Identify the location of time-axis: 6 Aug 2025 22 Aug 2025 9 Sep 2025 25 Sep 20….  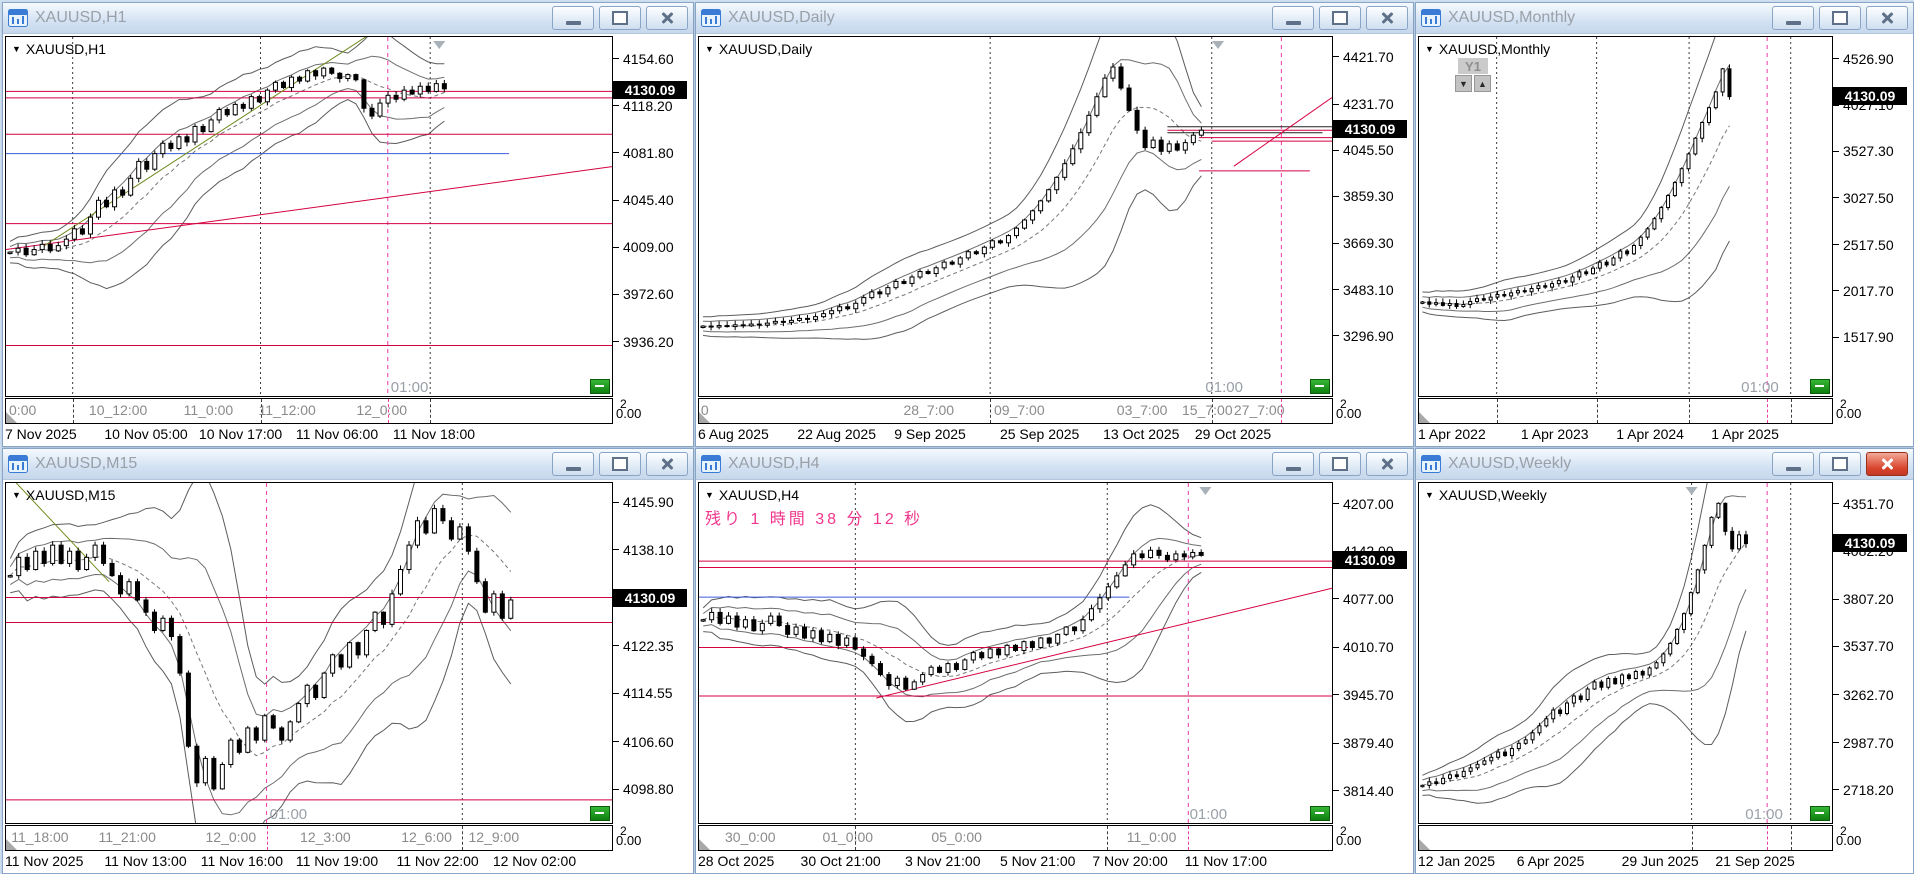
(1015, 434).